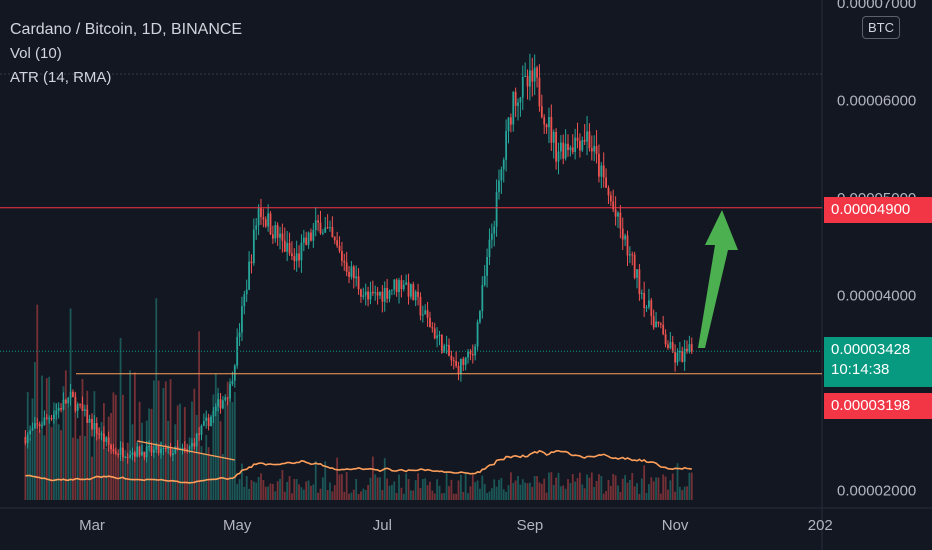 The width and height of the screenshot is (932, 550). Describe the element at coordinates (61, 77) in the screenshot. I see `atr-indicator-label: ATR (14, RMA)` at that location.